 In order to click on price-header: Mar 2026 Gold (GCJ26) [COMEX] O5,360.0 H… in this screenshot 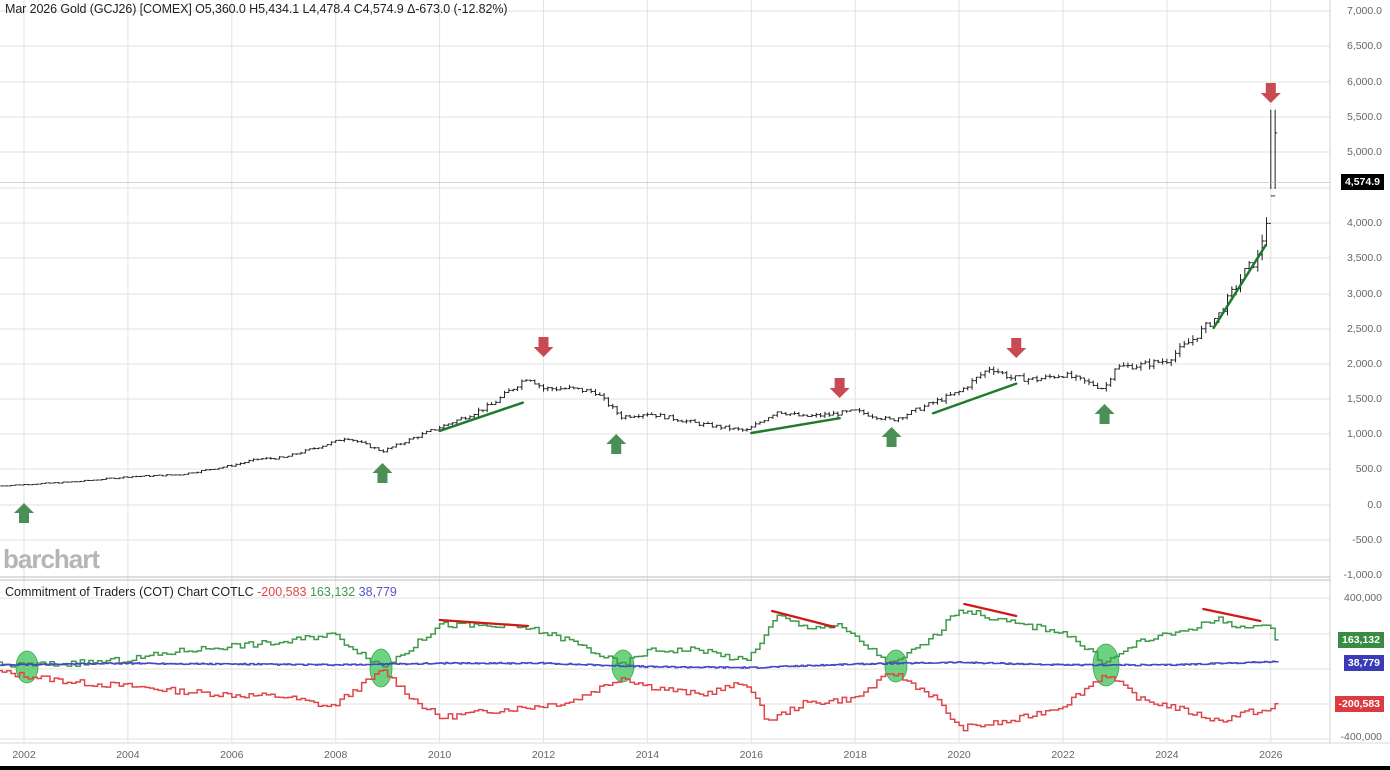, I will do `click(256, 9)`.